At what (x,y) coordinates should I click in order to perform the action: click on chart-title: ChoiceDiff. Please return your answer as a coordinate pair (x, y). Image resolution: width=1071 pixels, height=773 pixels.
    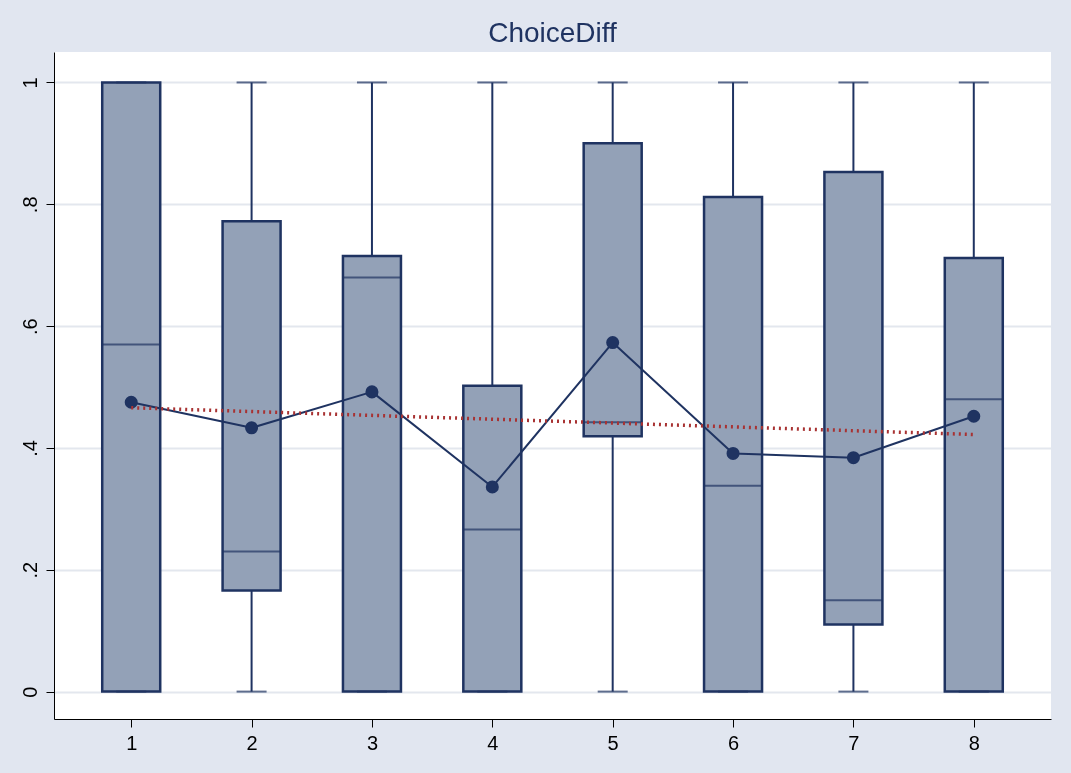
    Looking at the image, I should click on (553, 32).